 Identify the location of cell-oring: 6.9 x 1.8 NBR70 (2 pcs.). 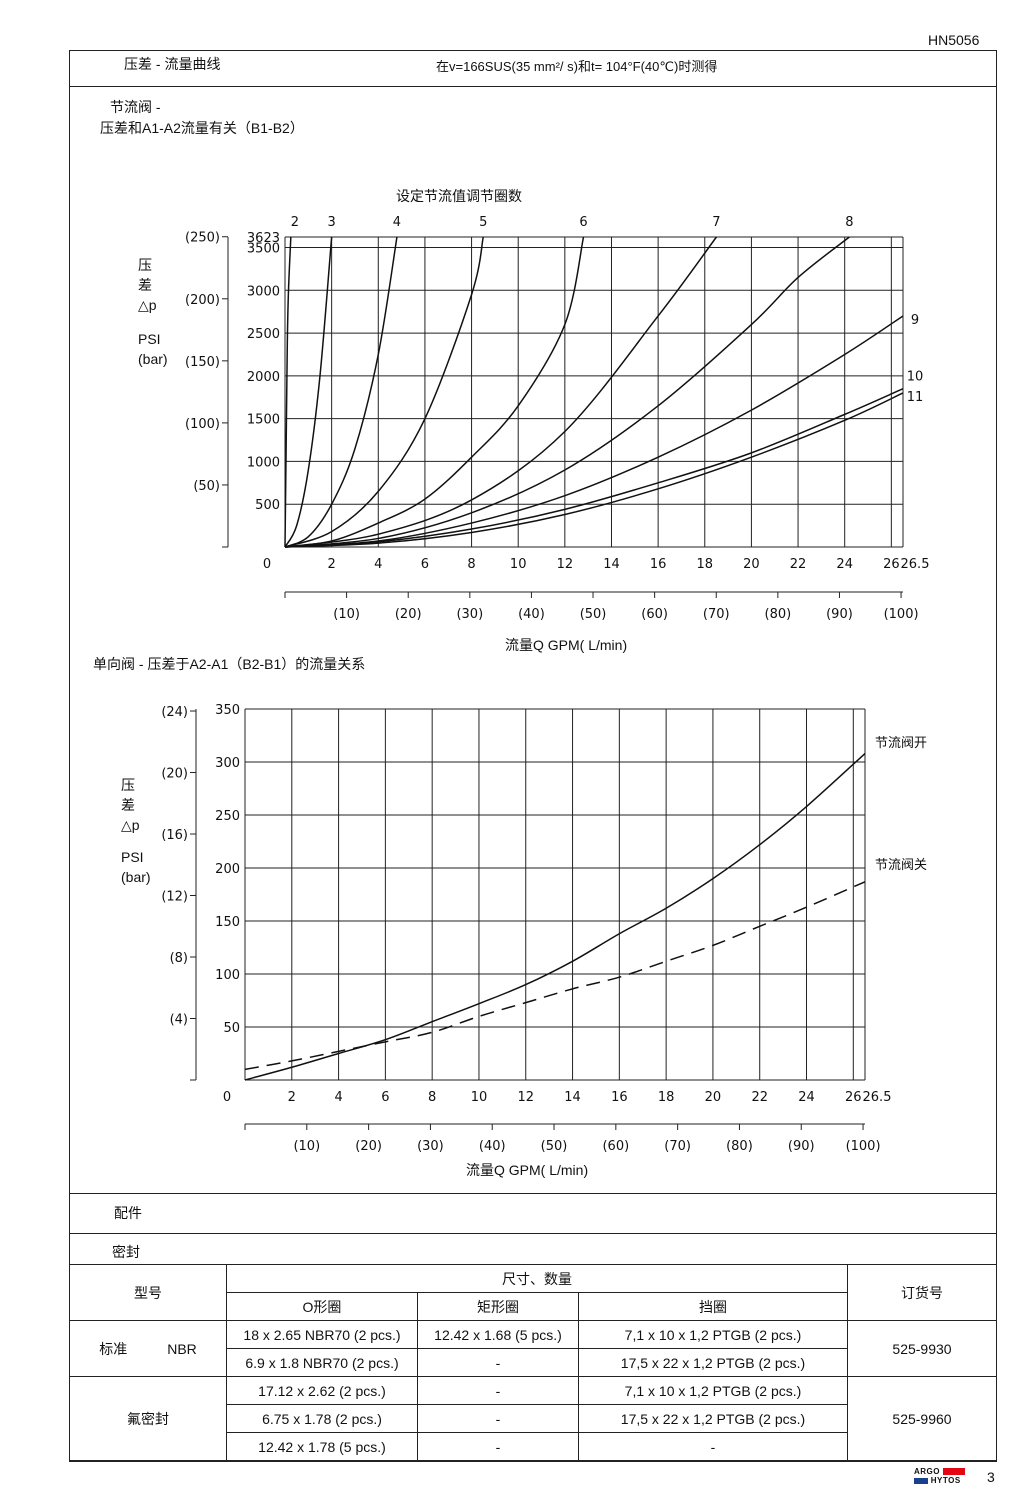
(322, 1362).